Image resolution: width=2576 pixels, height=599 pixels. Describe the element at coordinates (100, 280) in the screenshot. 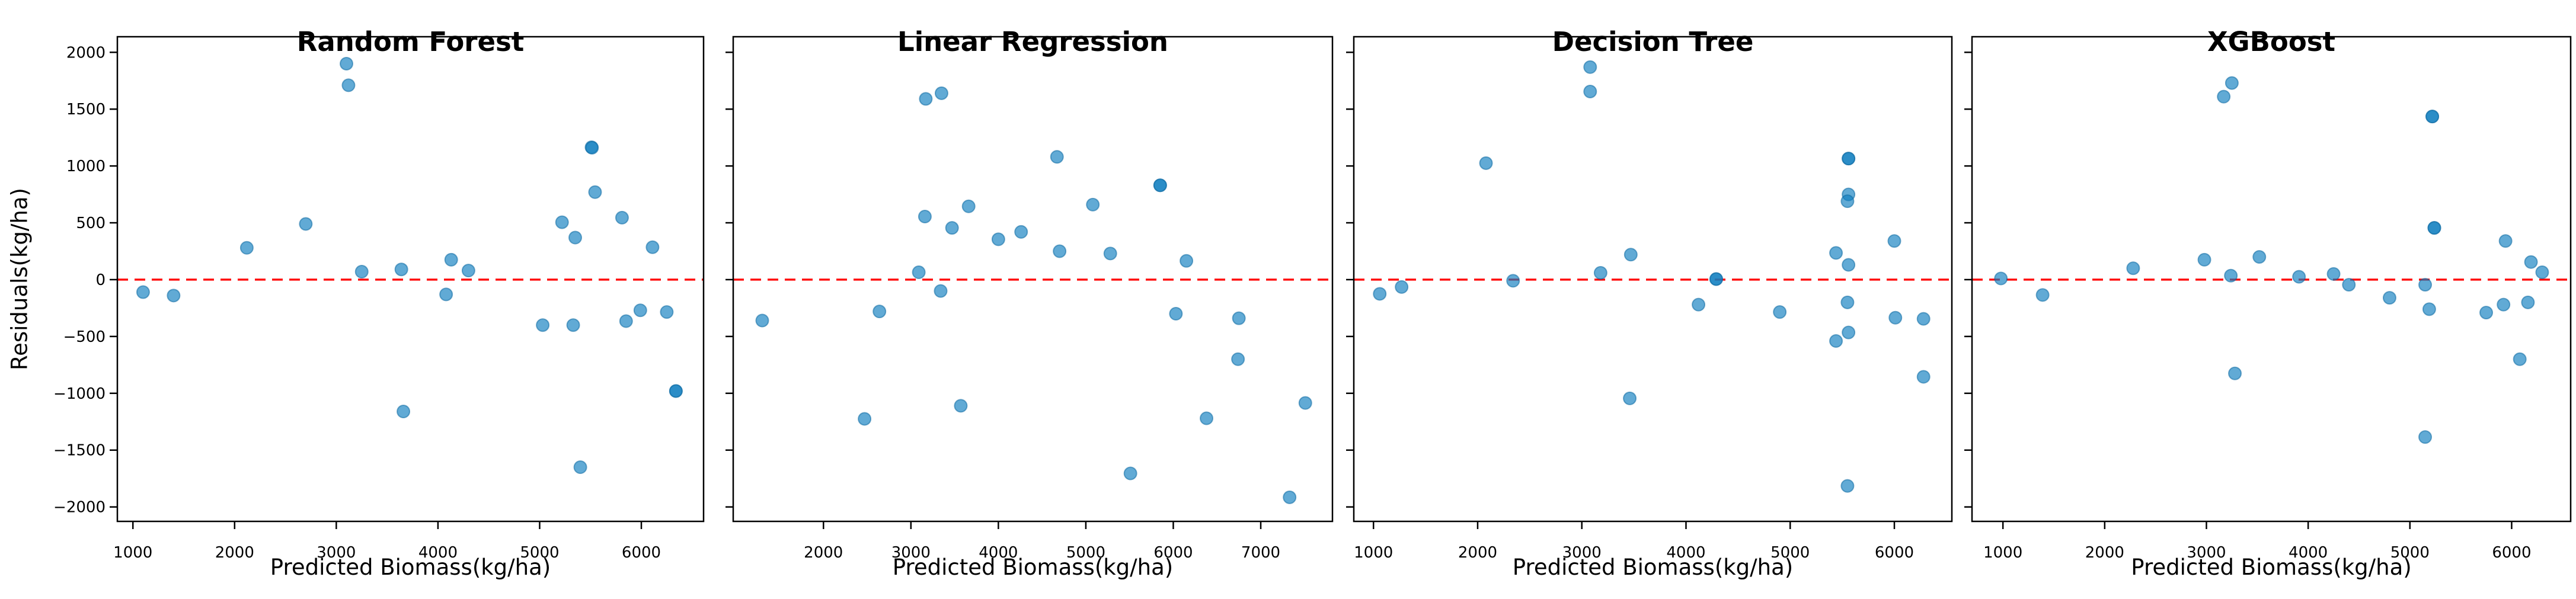

I see `svg-text: 0` at that location.